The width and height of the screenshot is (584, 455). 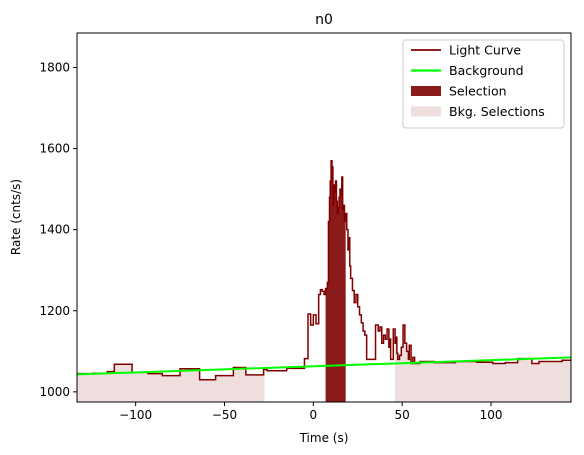 What do you see at coordinates (224, 415) in the screenshot?
I see `x-tick-label: −50` at bounding box center [224, 415].